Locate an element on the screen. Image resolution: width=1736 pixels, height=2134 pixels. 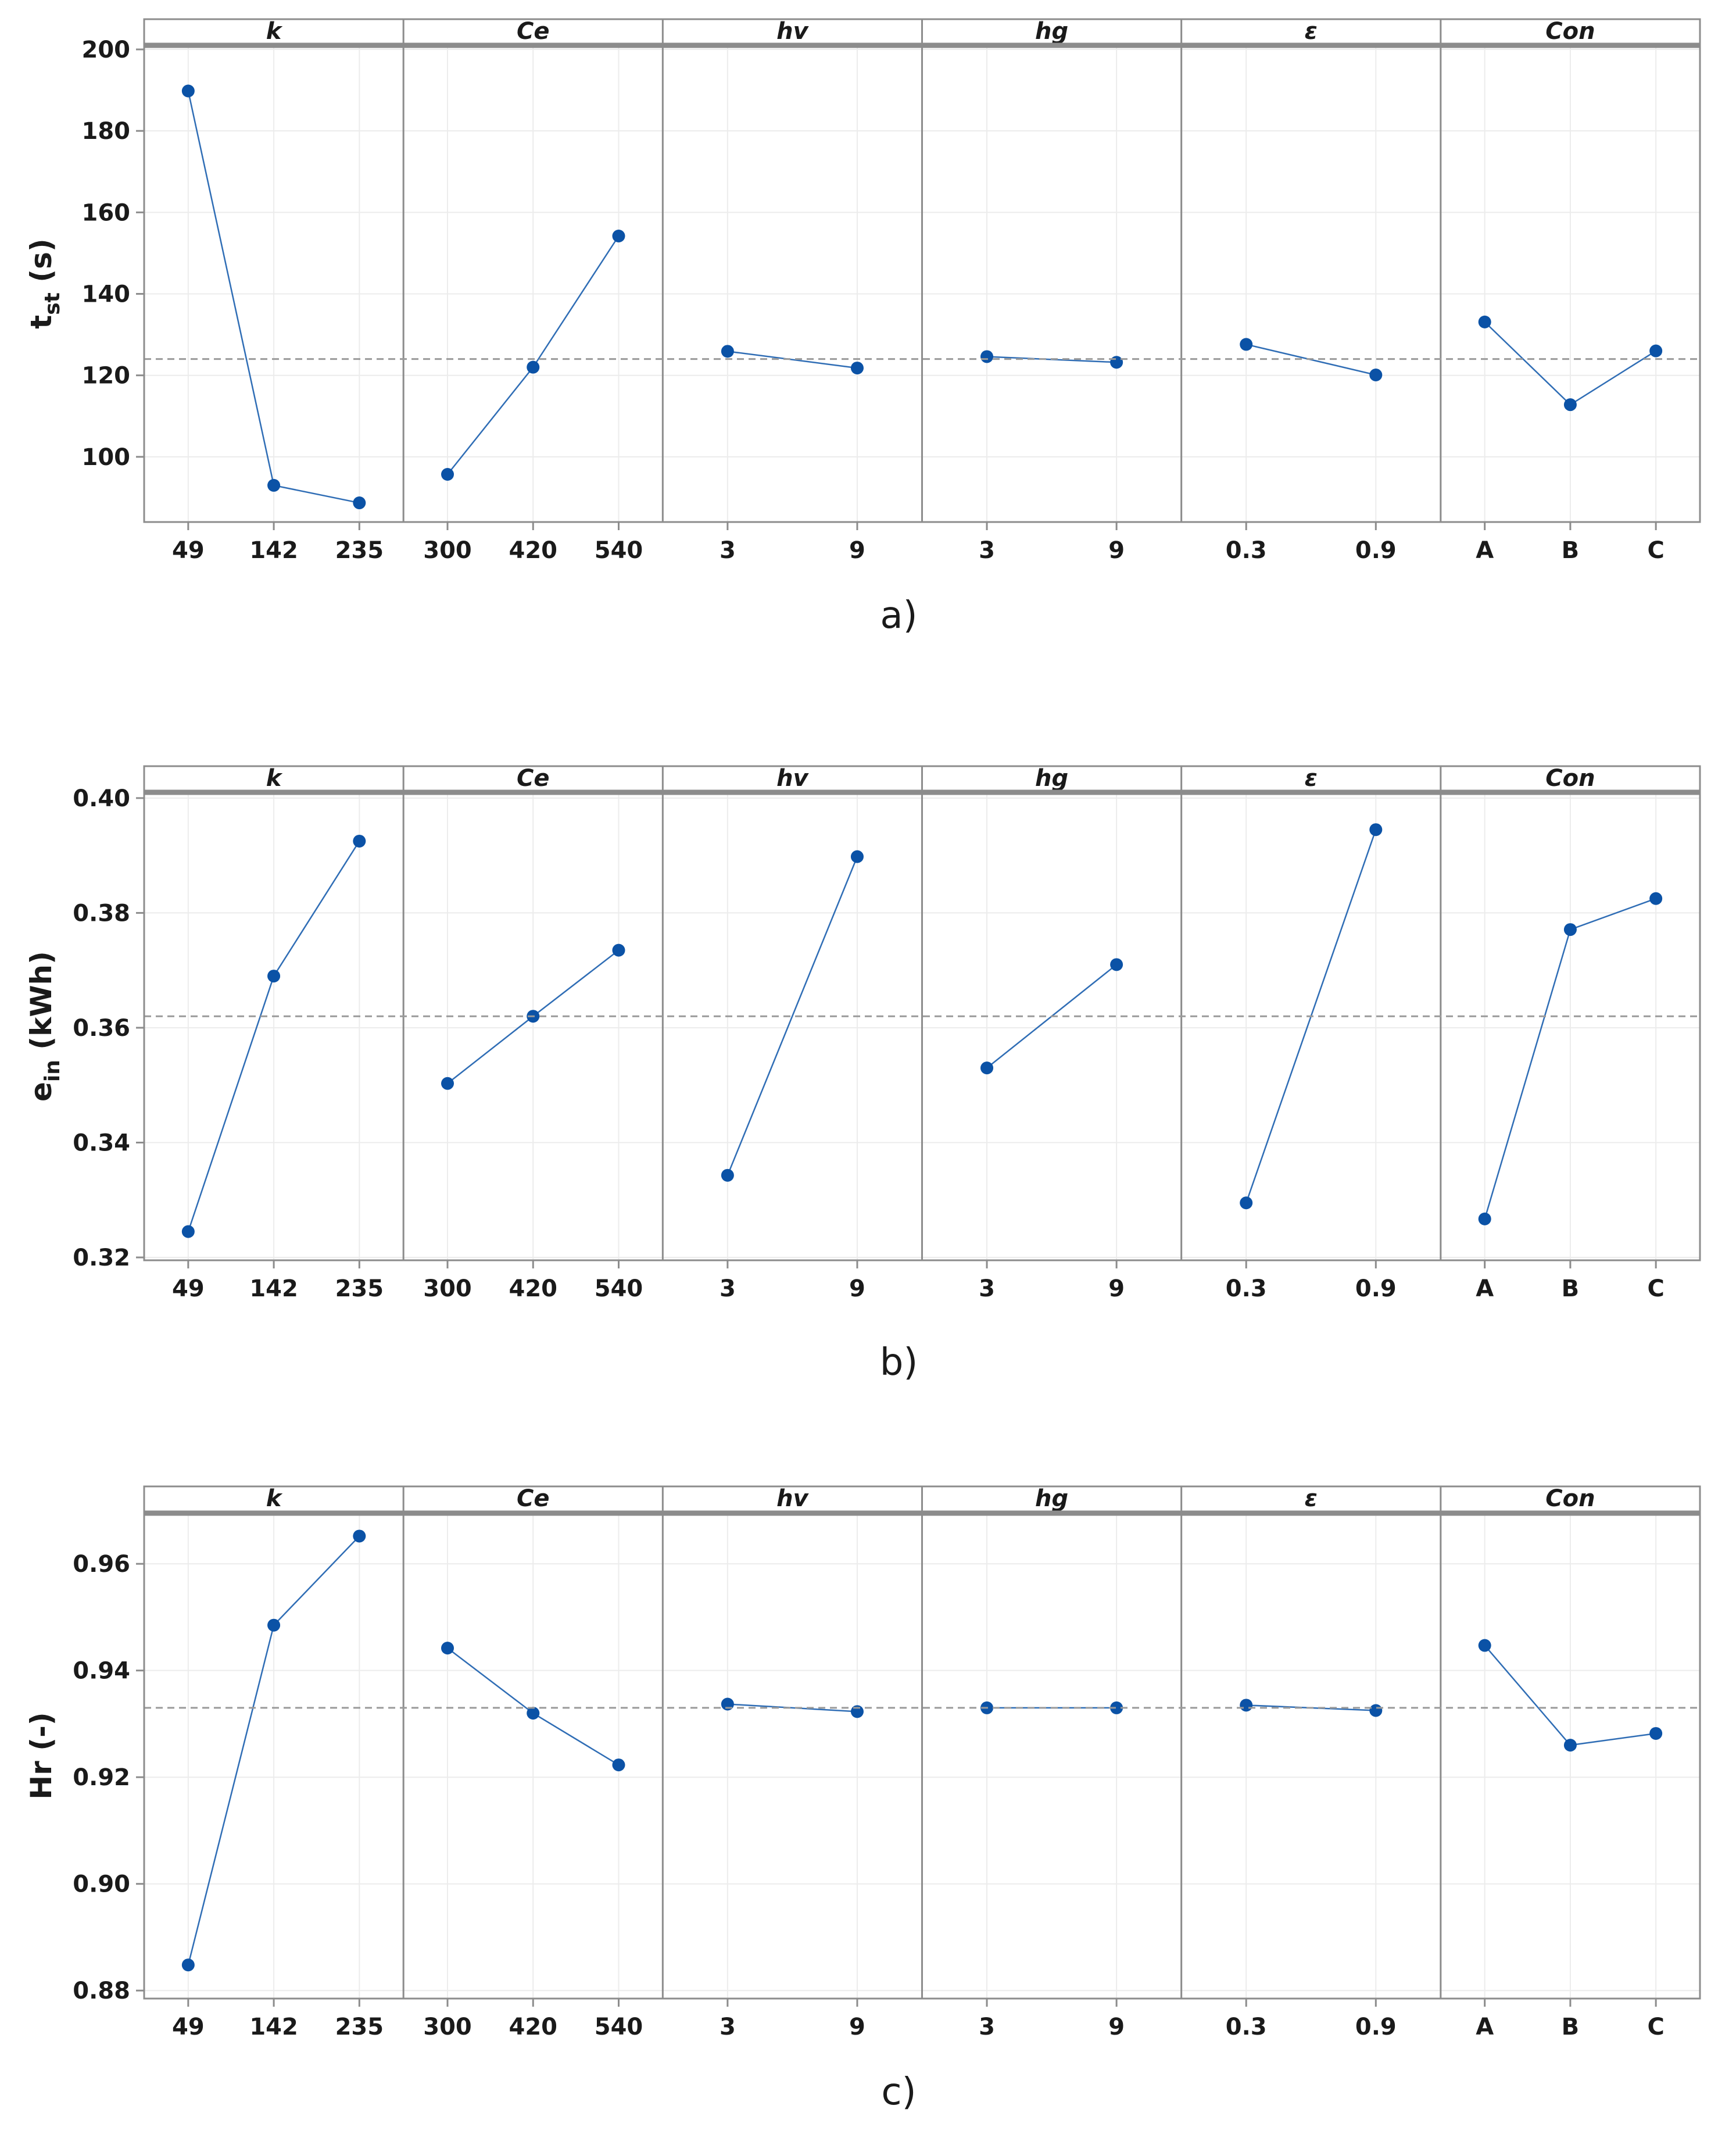
y-axis-label-main: Hr (-) is located at coordinates (41, 1755).